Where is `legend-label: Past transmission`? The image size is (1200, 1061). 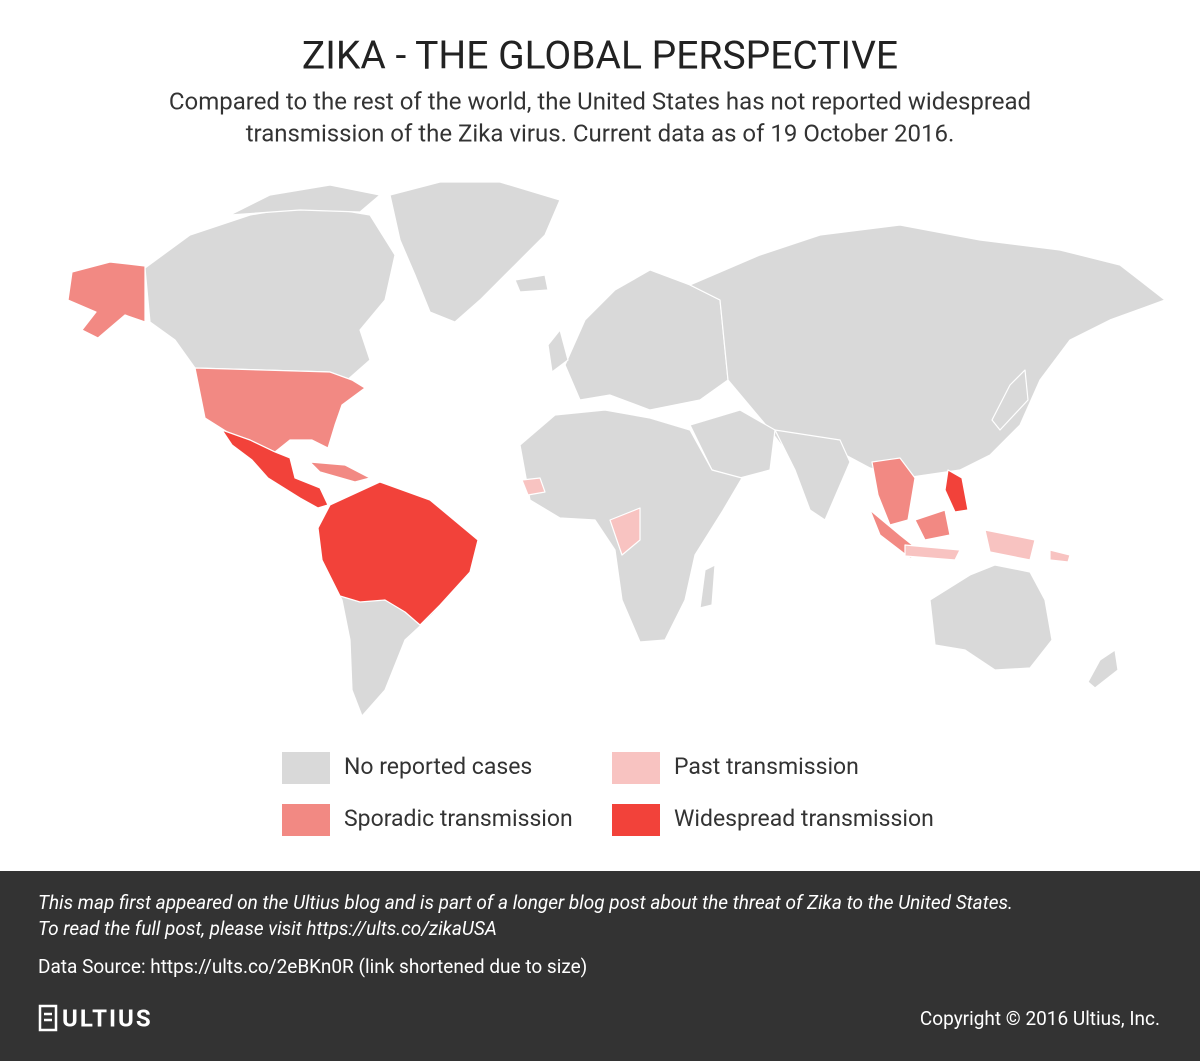
legend-label: Past transmission is located at coordinates (766, 766).